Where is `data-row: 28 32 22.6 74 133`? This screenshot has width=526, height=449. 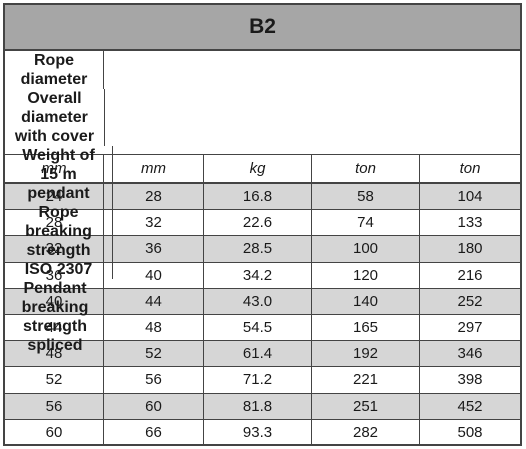
data-row: 28 32 22.6 74 133 is located at coordinates (262, 223).